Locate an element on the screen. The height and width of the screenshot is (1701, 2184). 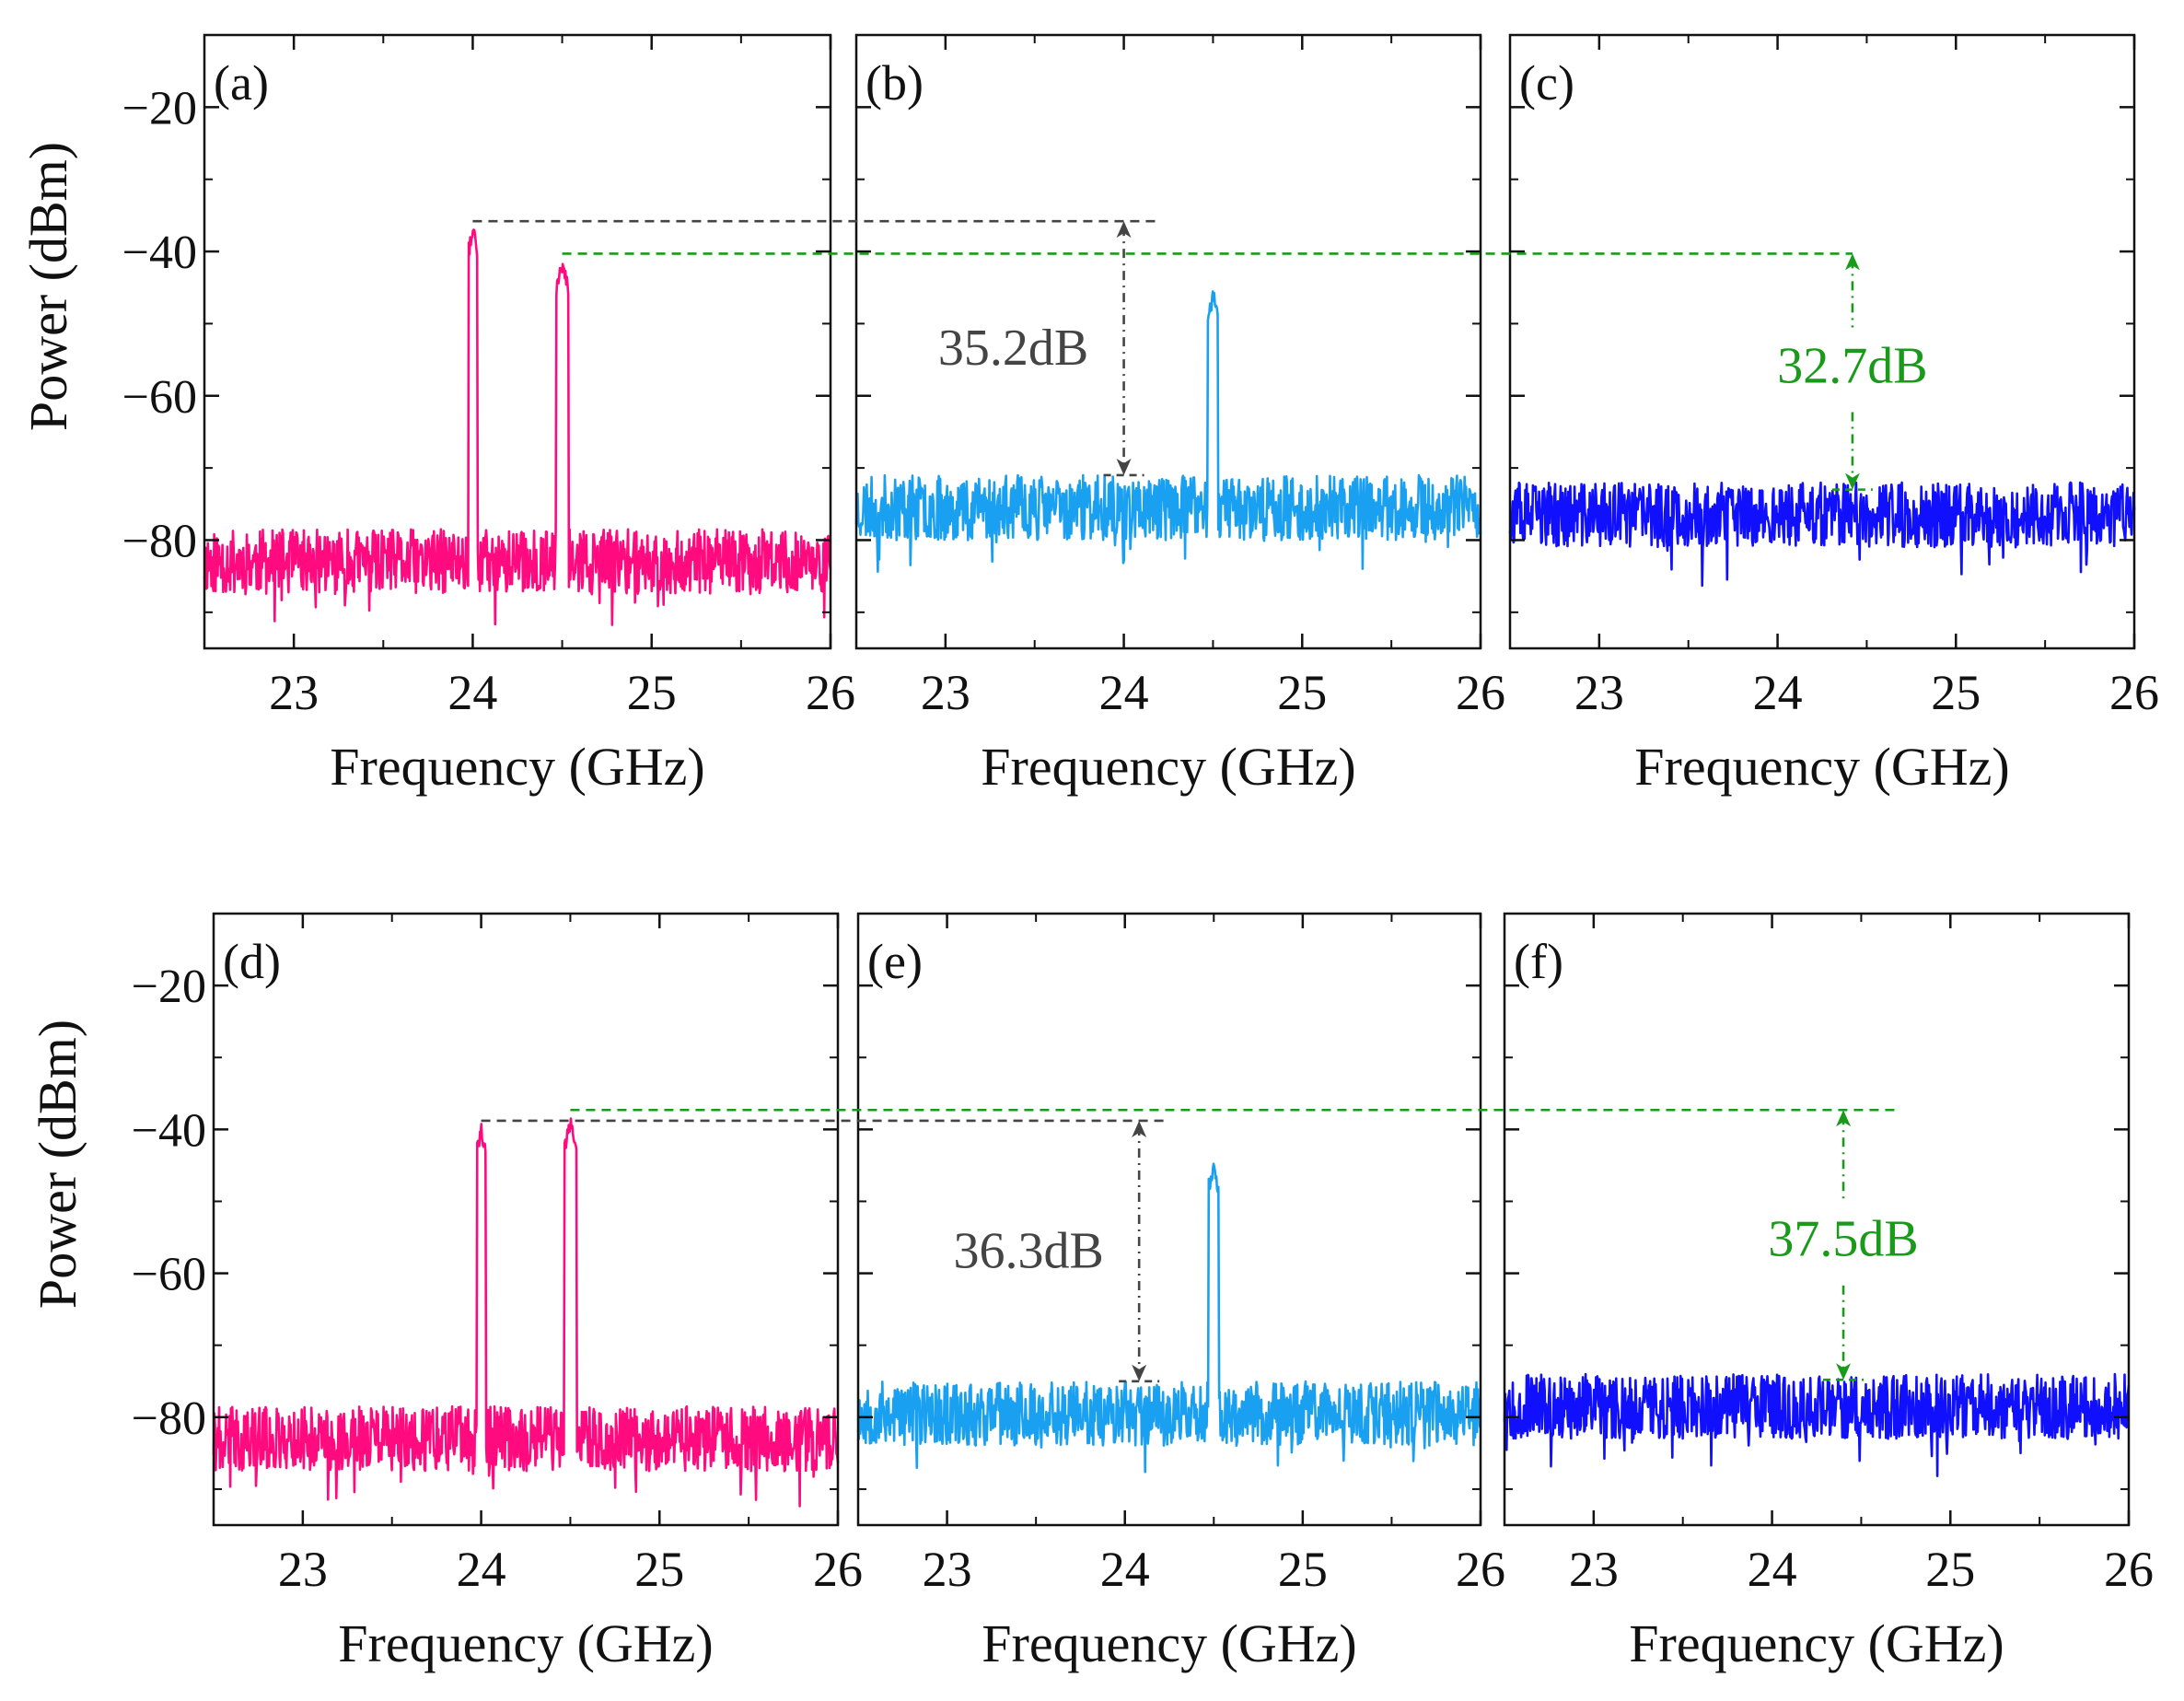
annotation-b: 35.2dB is located at coordinates (1041, 349).